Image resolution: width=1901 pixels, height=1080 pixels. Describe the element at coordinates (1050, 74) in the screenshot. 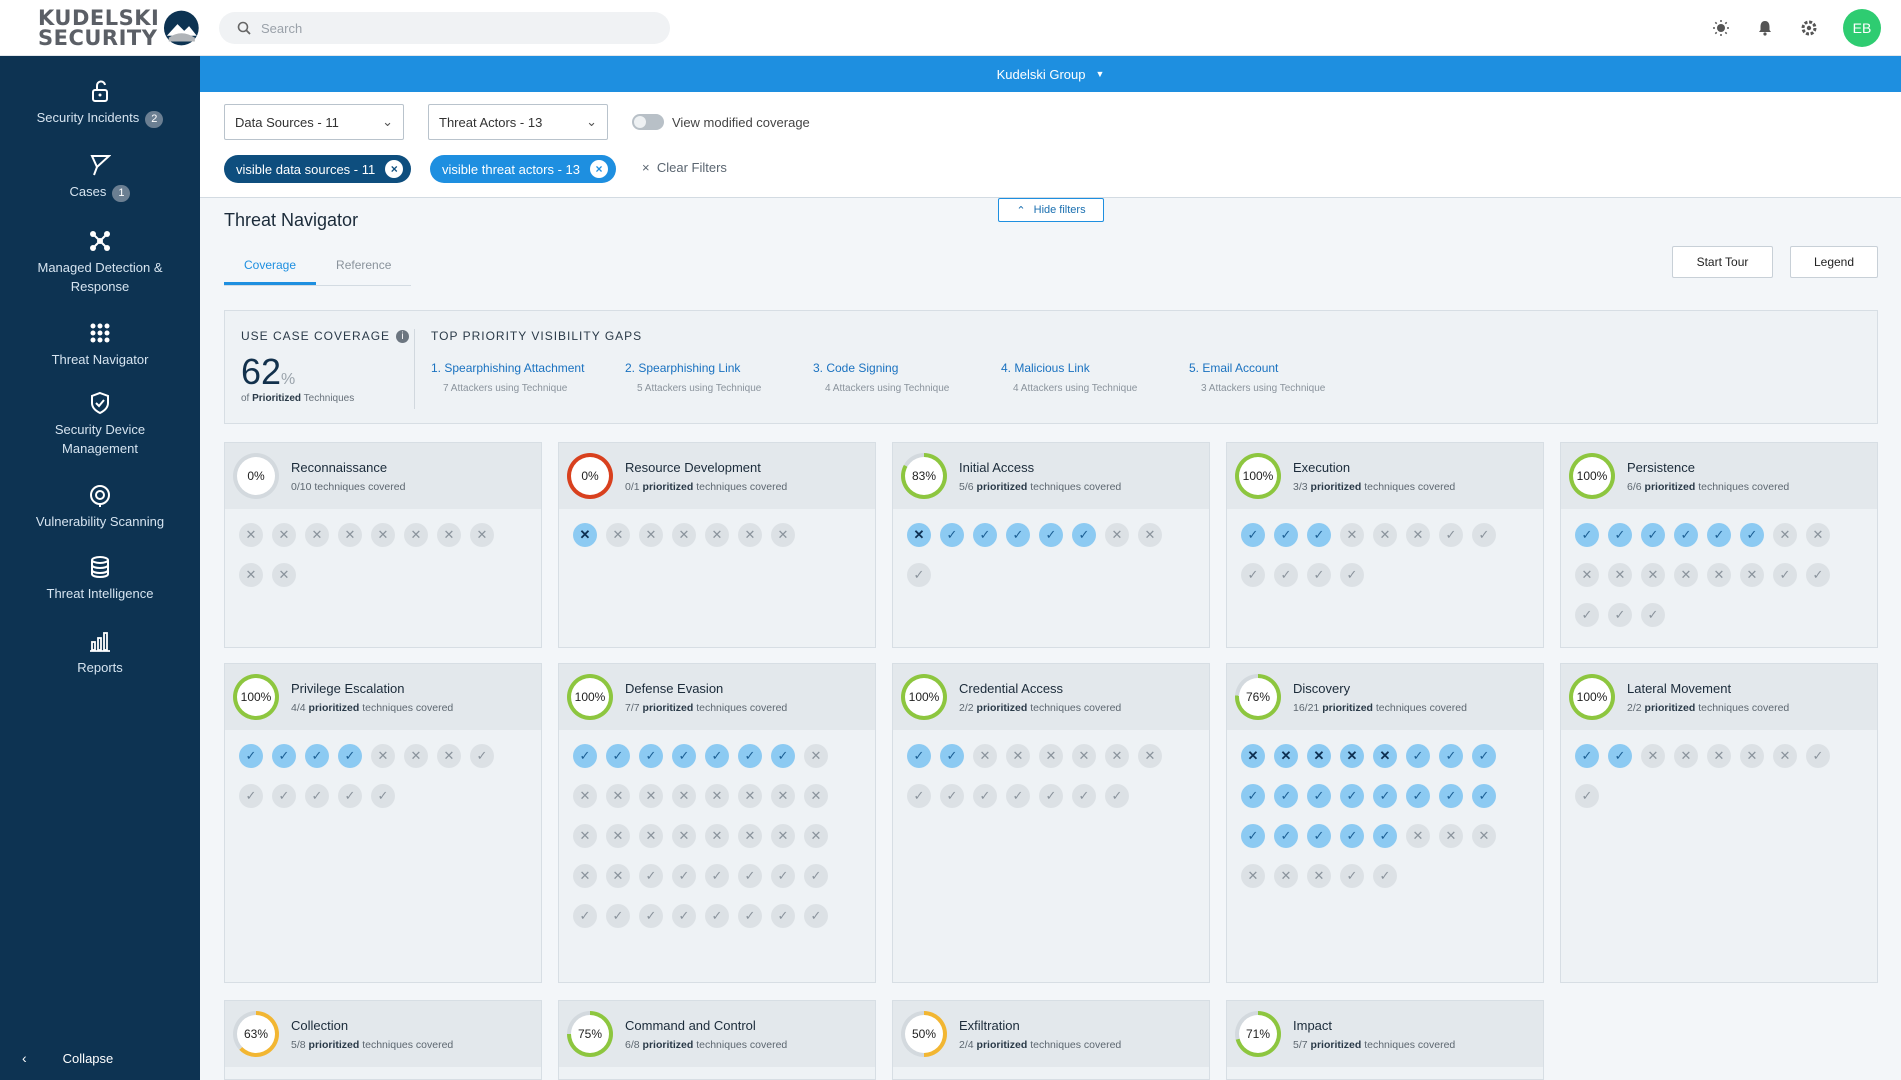

I see `organization-selector: Kudelski Group ▼` at that location.